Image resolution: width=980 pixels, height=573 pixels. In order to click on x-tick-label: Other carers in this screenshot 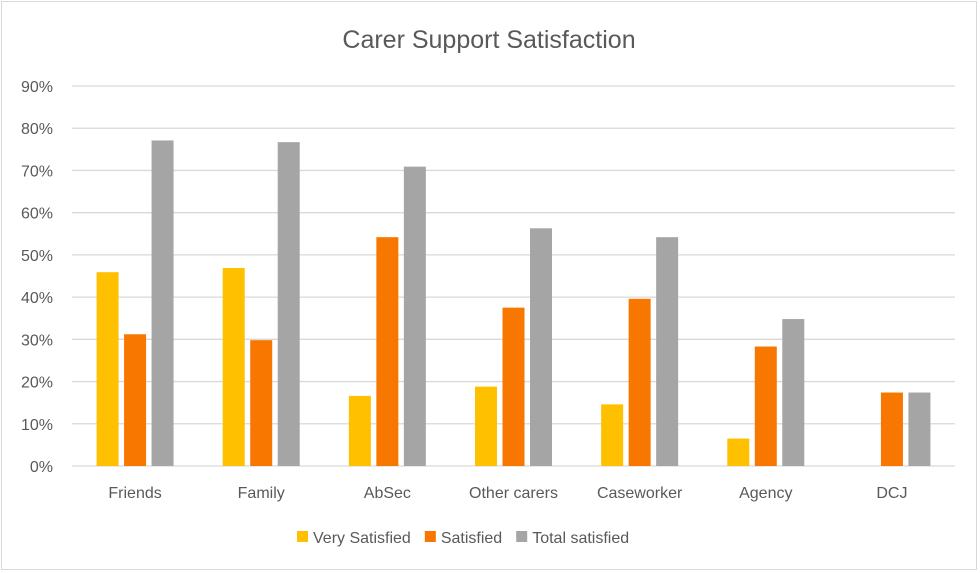, I will do `click(513, 493)`.